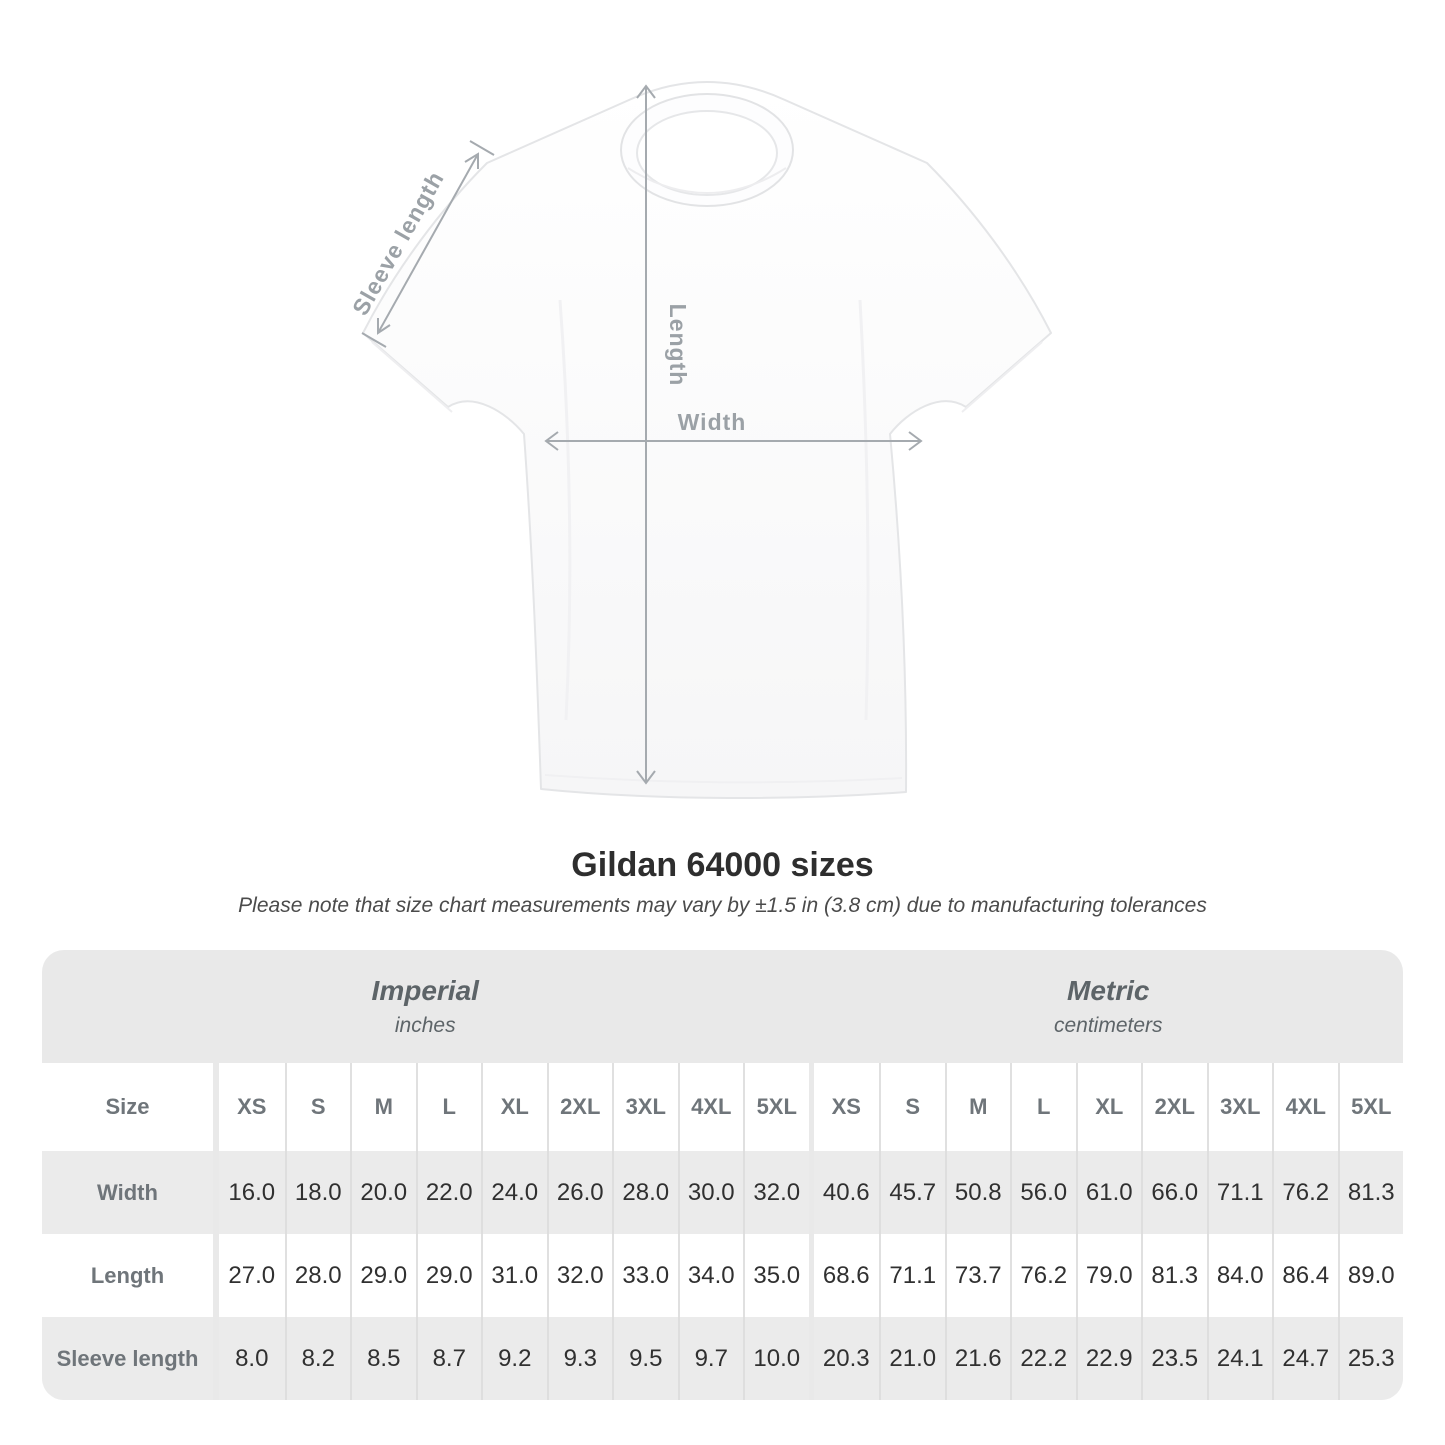 This screenshot has width=1445, height=1445. I want to click on table-cell: 26.0, so click(579, 1192).